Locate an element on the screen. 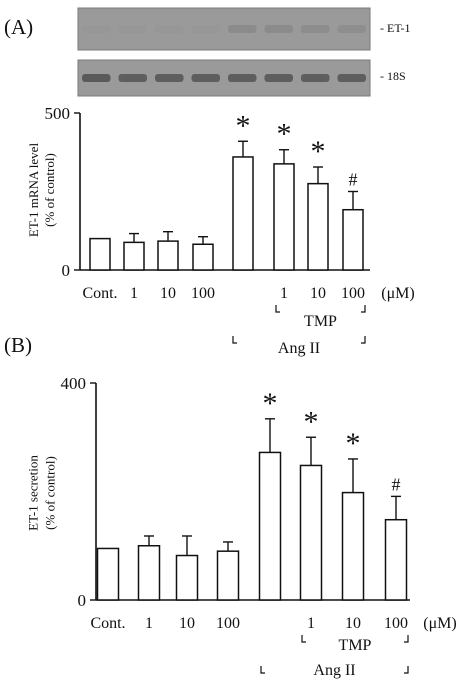 Image resolution: width=474 pixels, height=695 pixels. y-axis-label: ET-1 secretion (% of control) is located at coordinates (42, 493).